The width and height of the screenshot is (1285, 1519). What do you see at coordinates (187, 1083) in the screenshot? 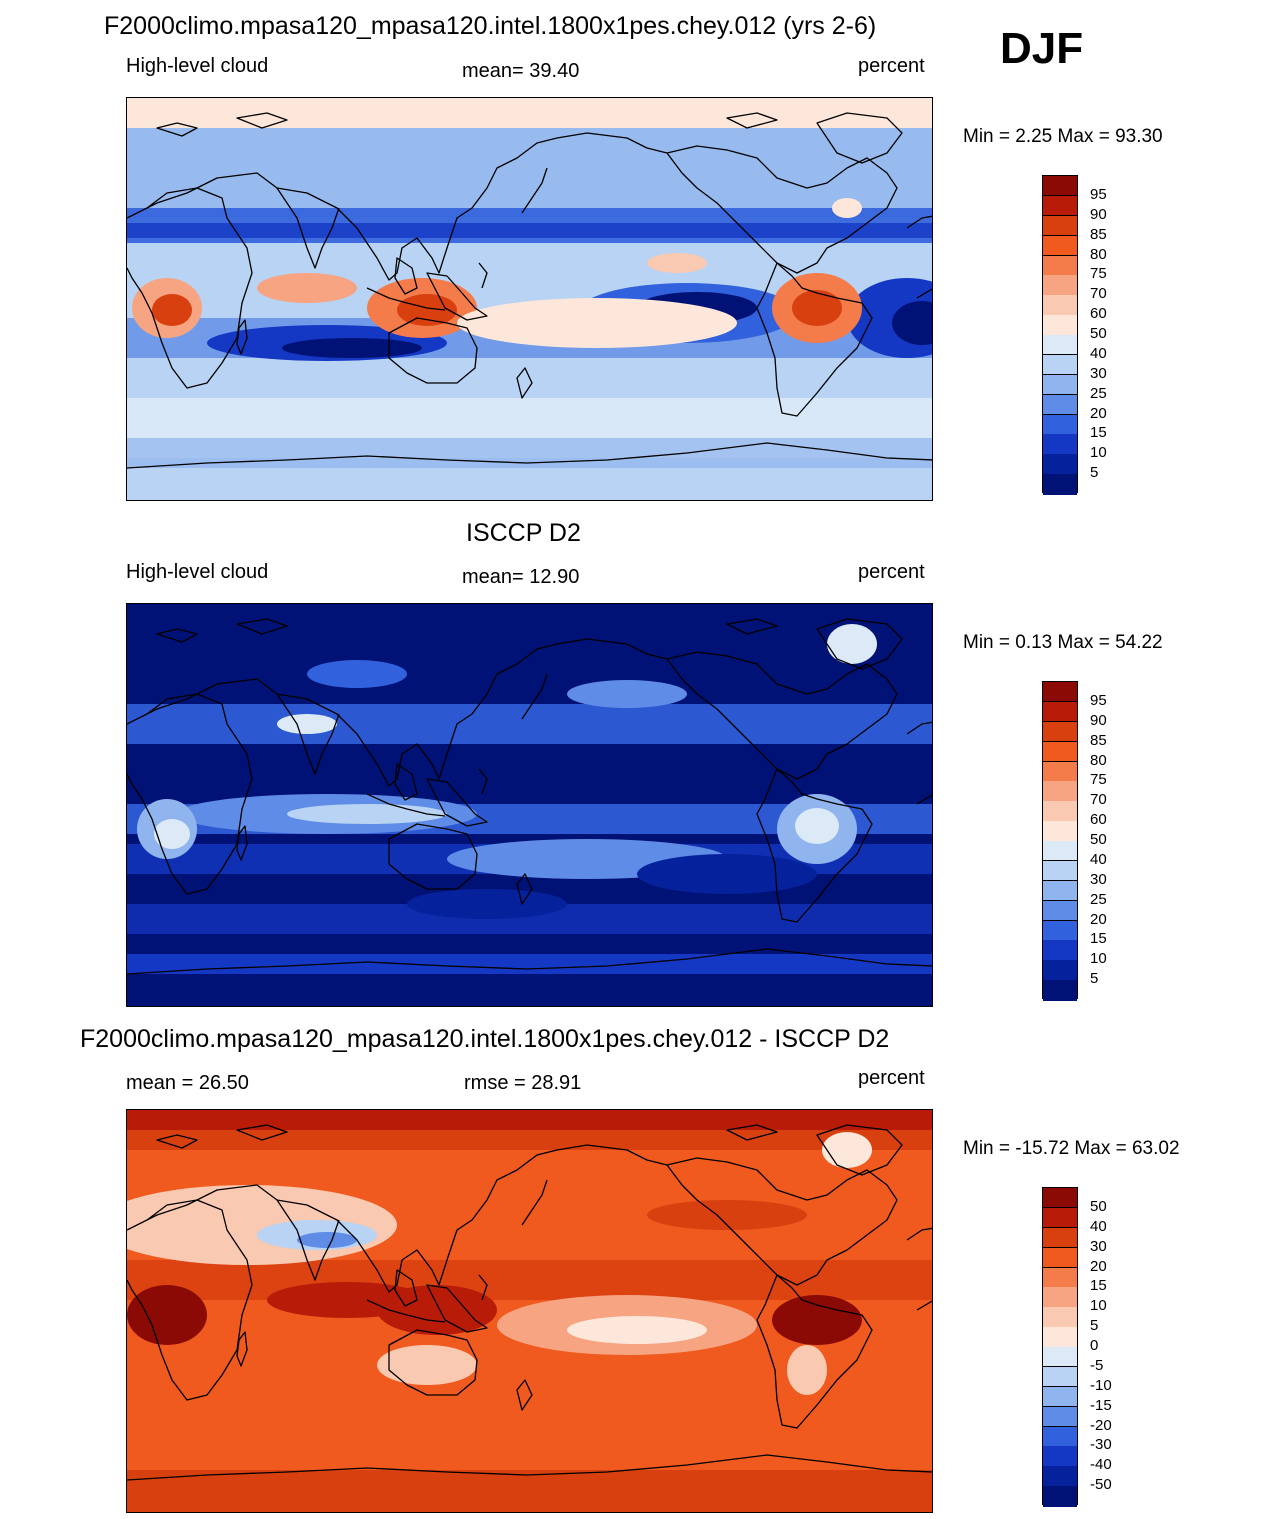
I see `panel3-mean-label: mean = 26.50` at bounding box center [187, 1083].